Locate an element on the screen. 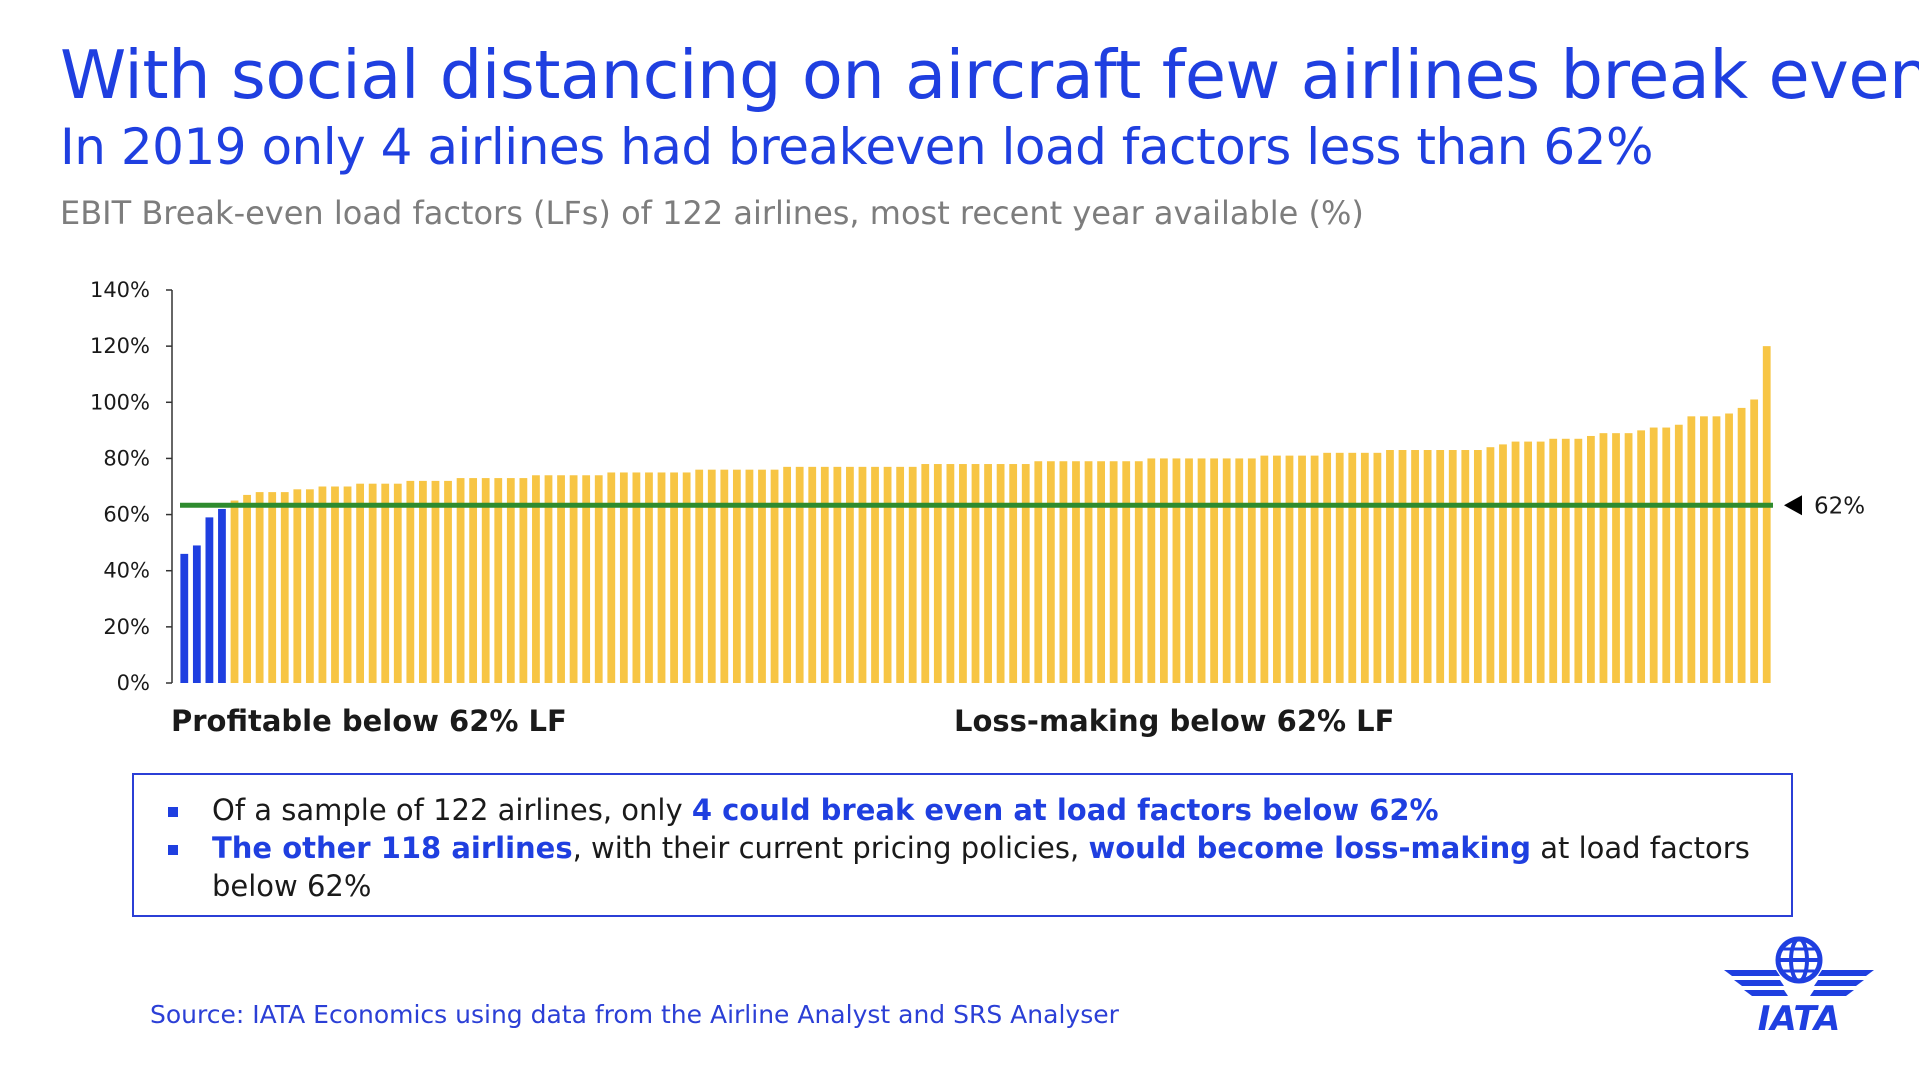  note-highlight: The other 118 airlines is located at coordinates (392, 848).